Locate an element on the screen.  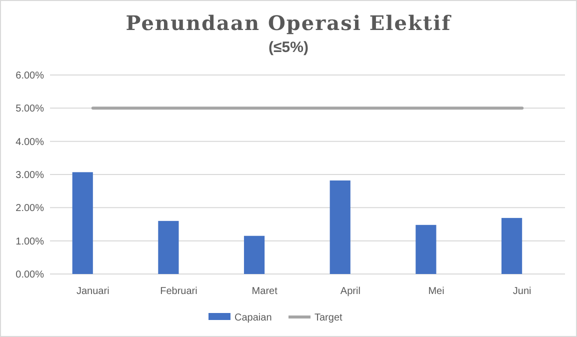
y-tick-label: 2.00% is located at coordinates (30, 208).